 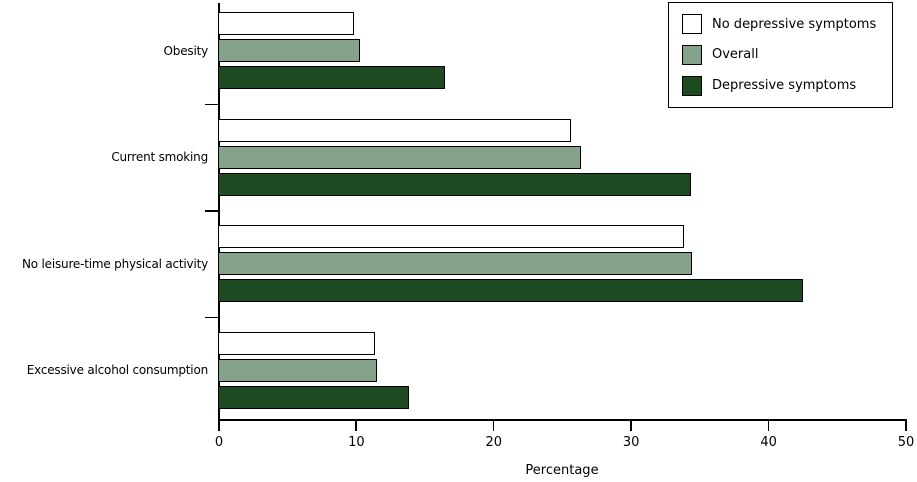 What do you see at coordinates (768, 442) in the screenshot?
I see `x-axis-tick-label: 40` at bounding box center [768, 442].